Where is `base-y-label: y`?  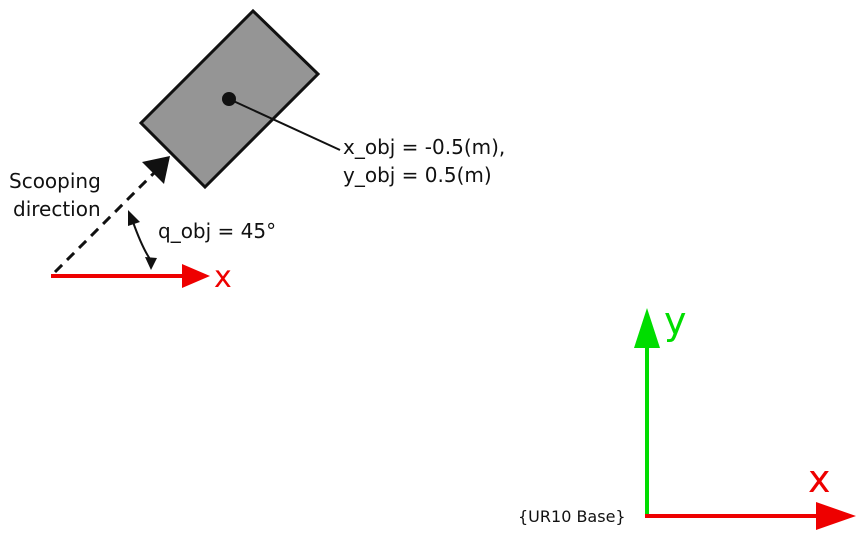 base-y-label: y is located at coordinates (675, 321).